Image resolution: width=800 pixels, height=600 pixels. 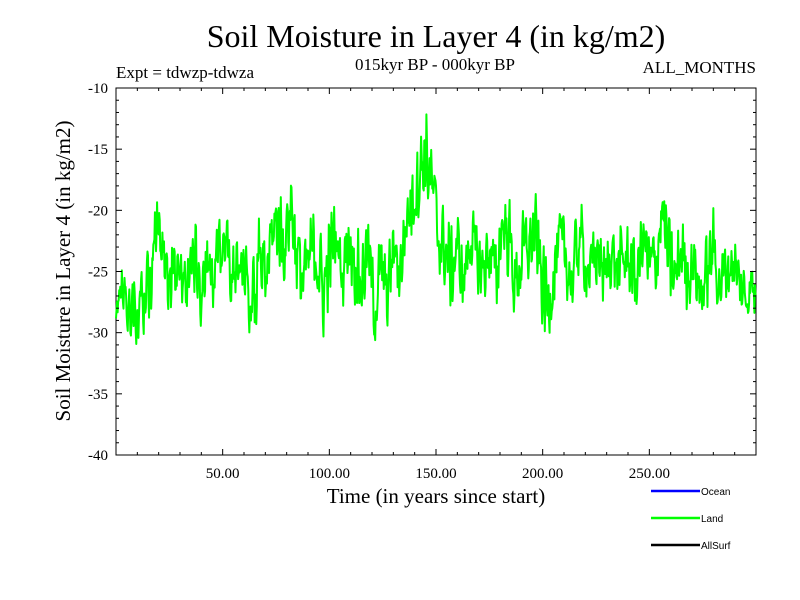 What do you see at coordinates (691, 519) in the screenshot?
I see `legend: Ocean Land AllSurf` at bounding box center [691, 519].